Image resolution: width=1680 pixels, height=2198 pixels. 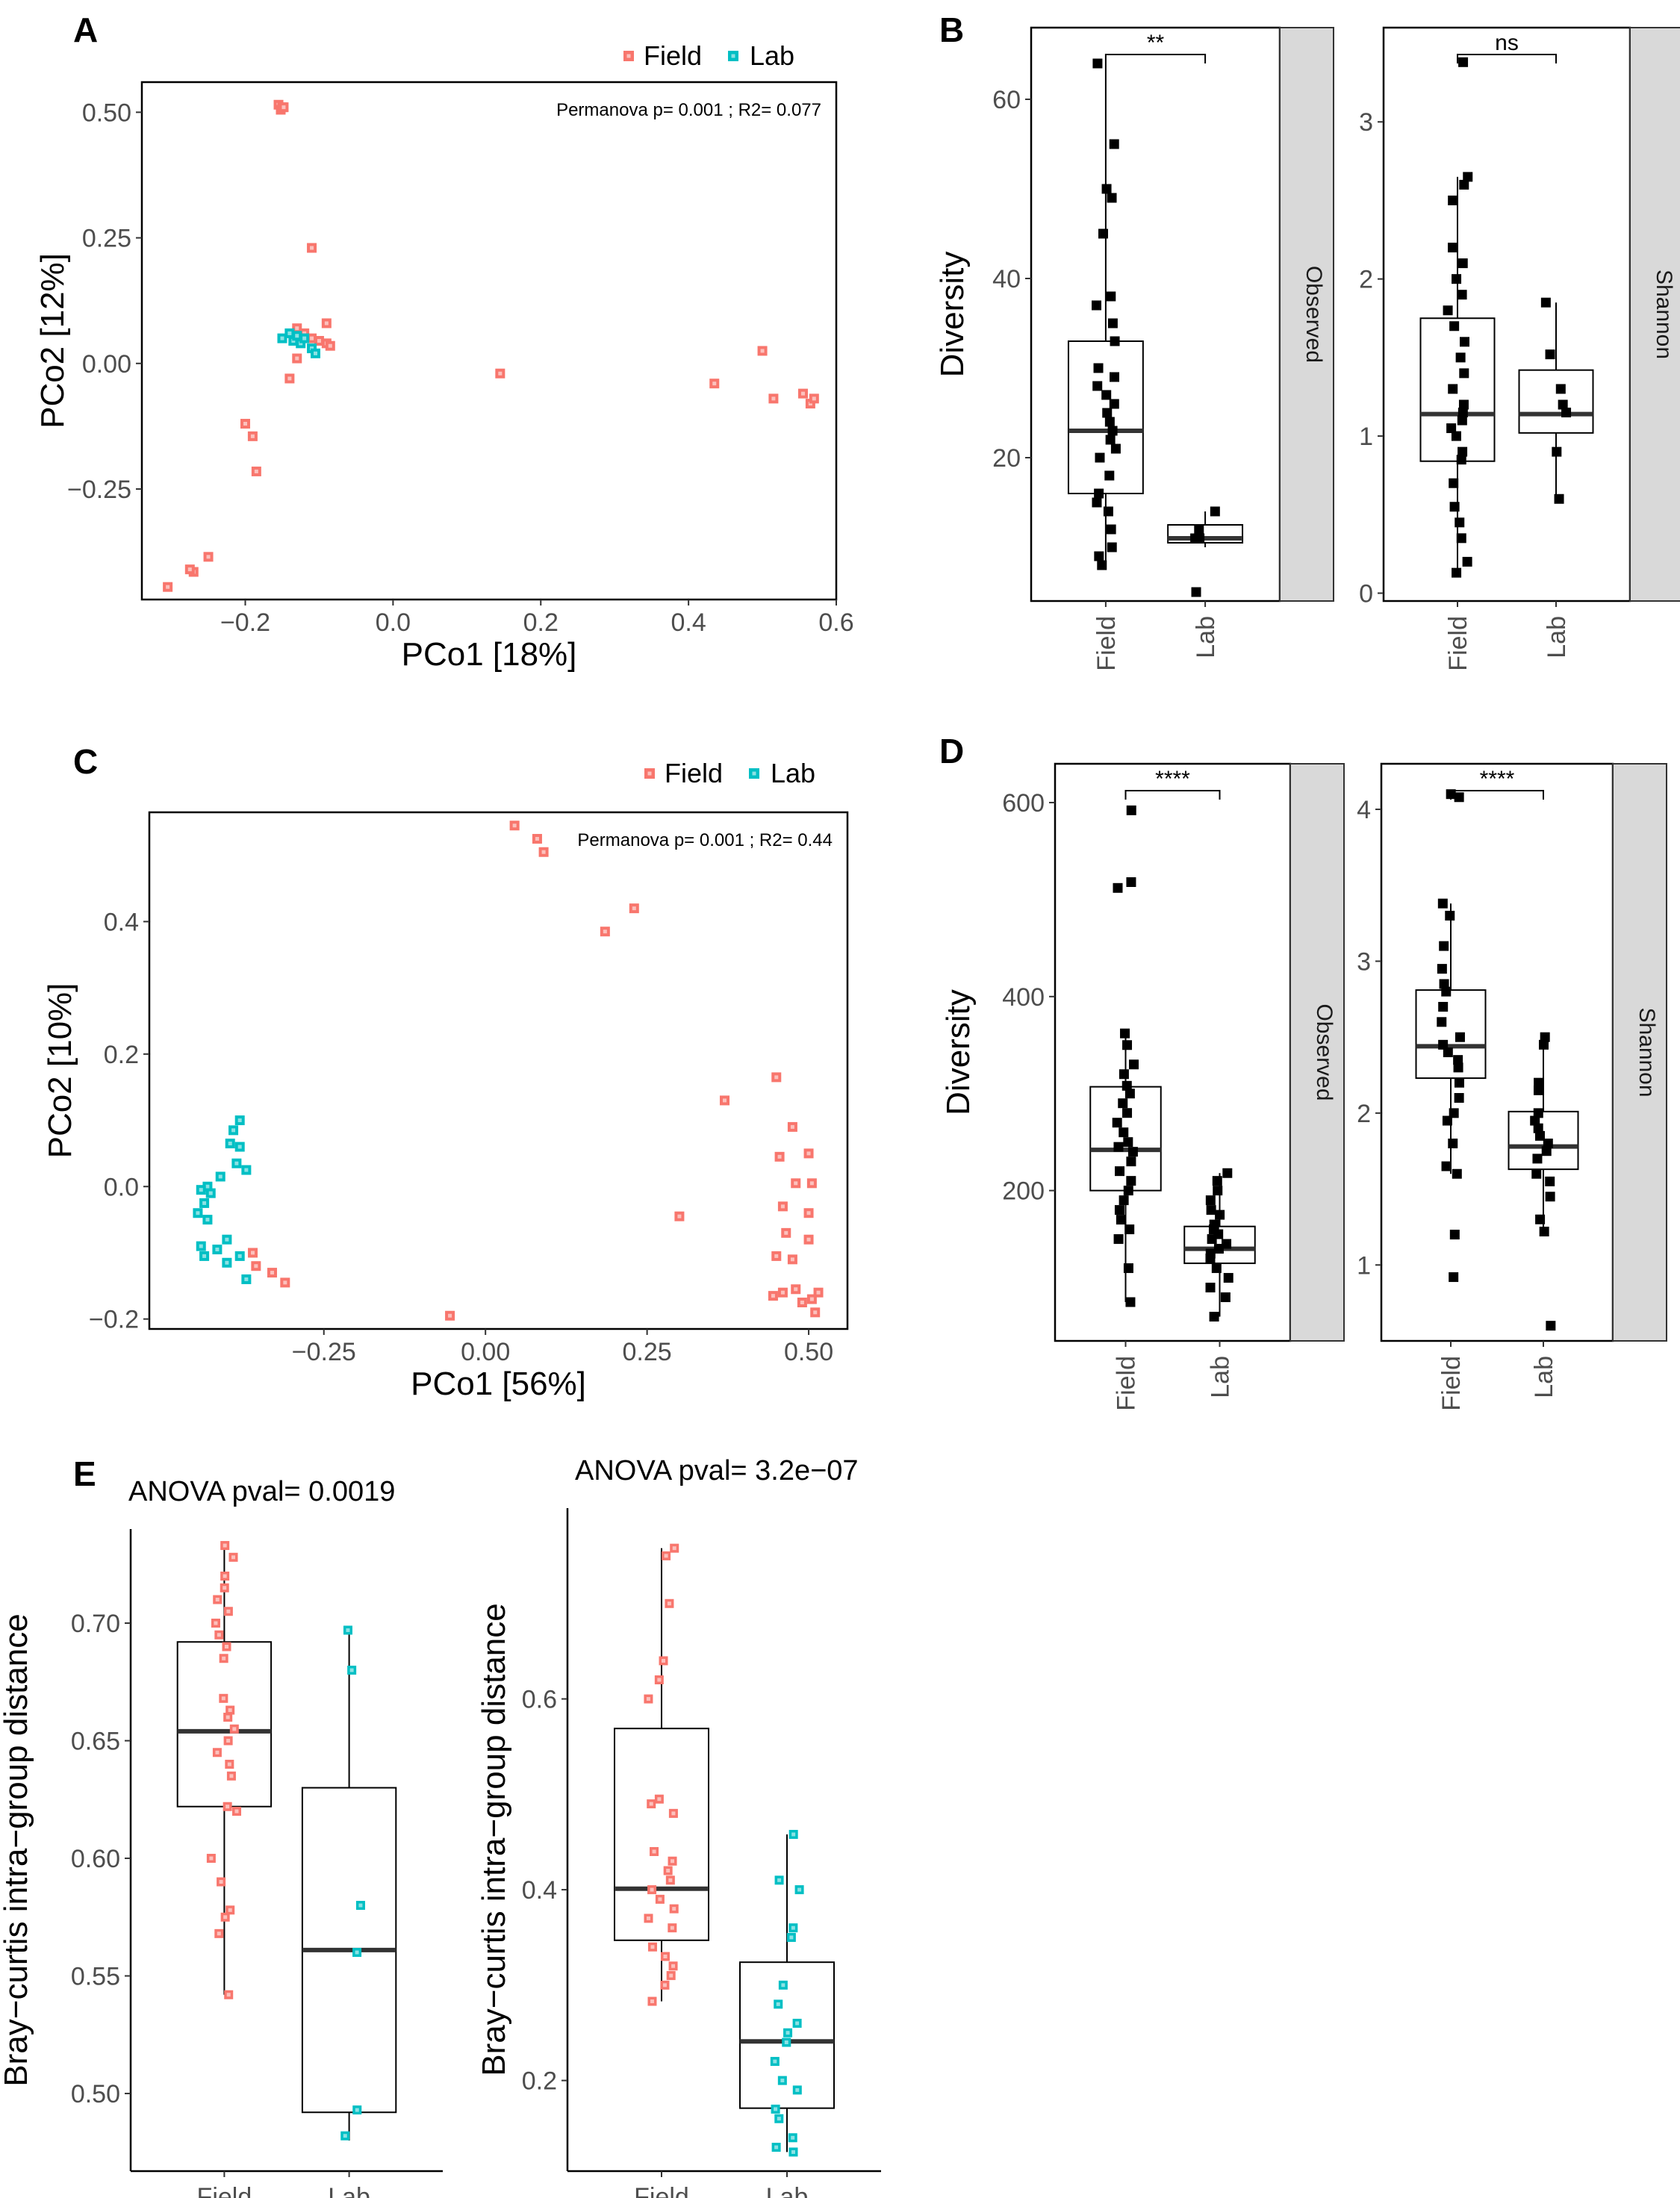 What do you see at coordinates (729, 773) in the screenshot?
I see `legend-C: Field Lab` at bounding box center [729, 773].